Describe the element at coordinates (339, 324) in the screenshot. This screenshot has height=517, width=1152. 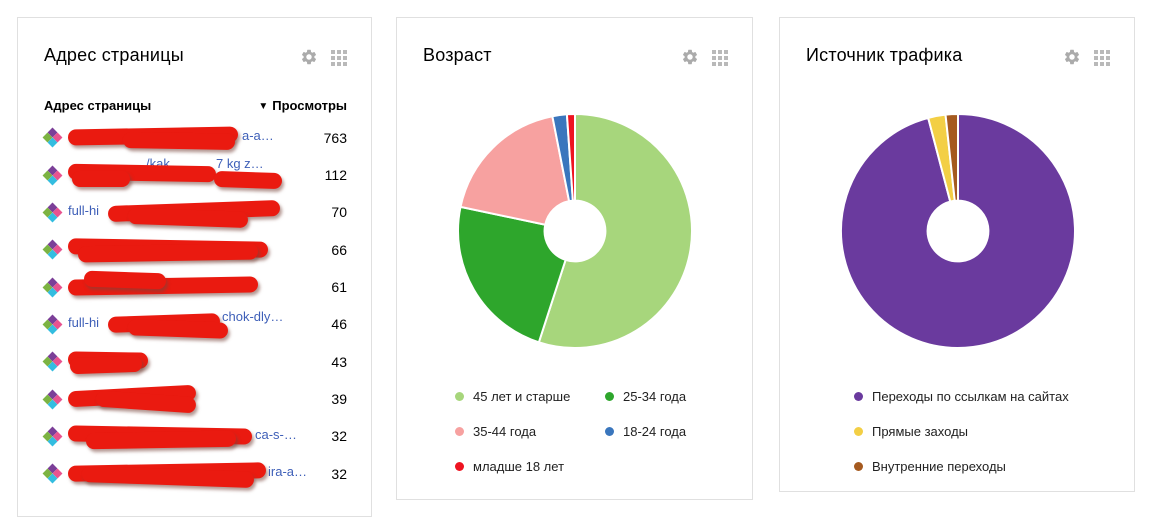
I see `views-value: 46` at that location.